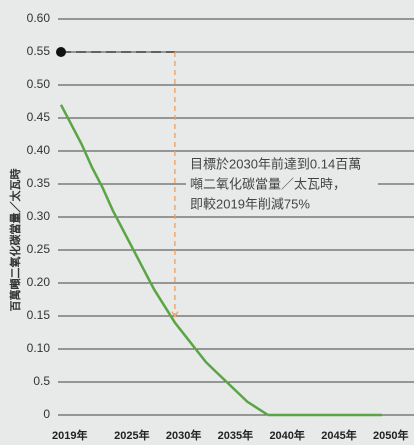  What do you see at coordinates (41, 381) in the screenshot?
I see `y-tick-label: 0.5` at bounding box center [41, 381].